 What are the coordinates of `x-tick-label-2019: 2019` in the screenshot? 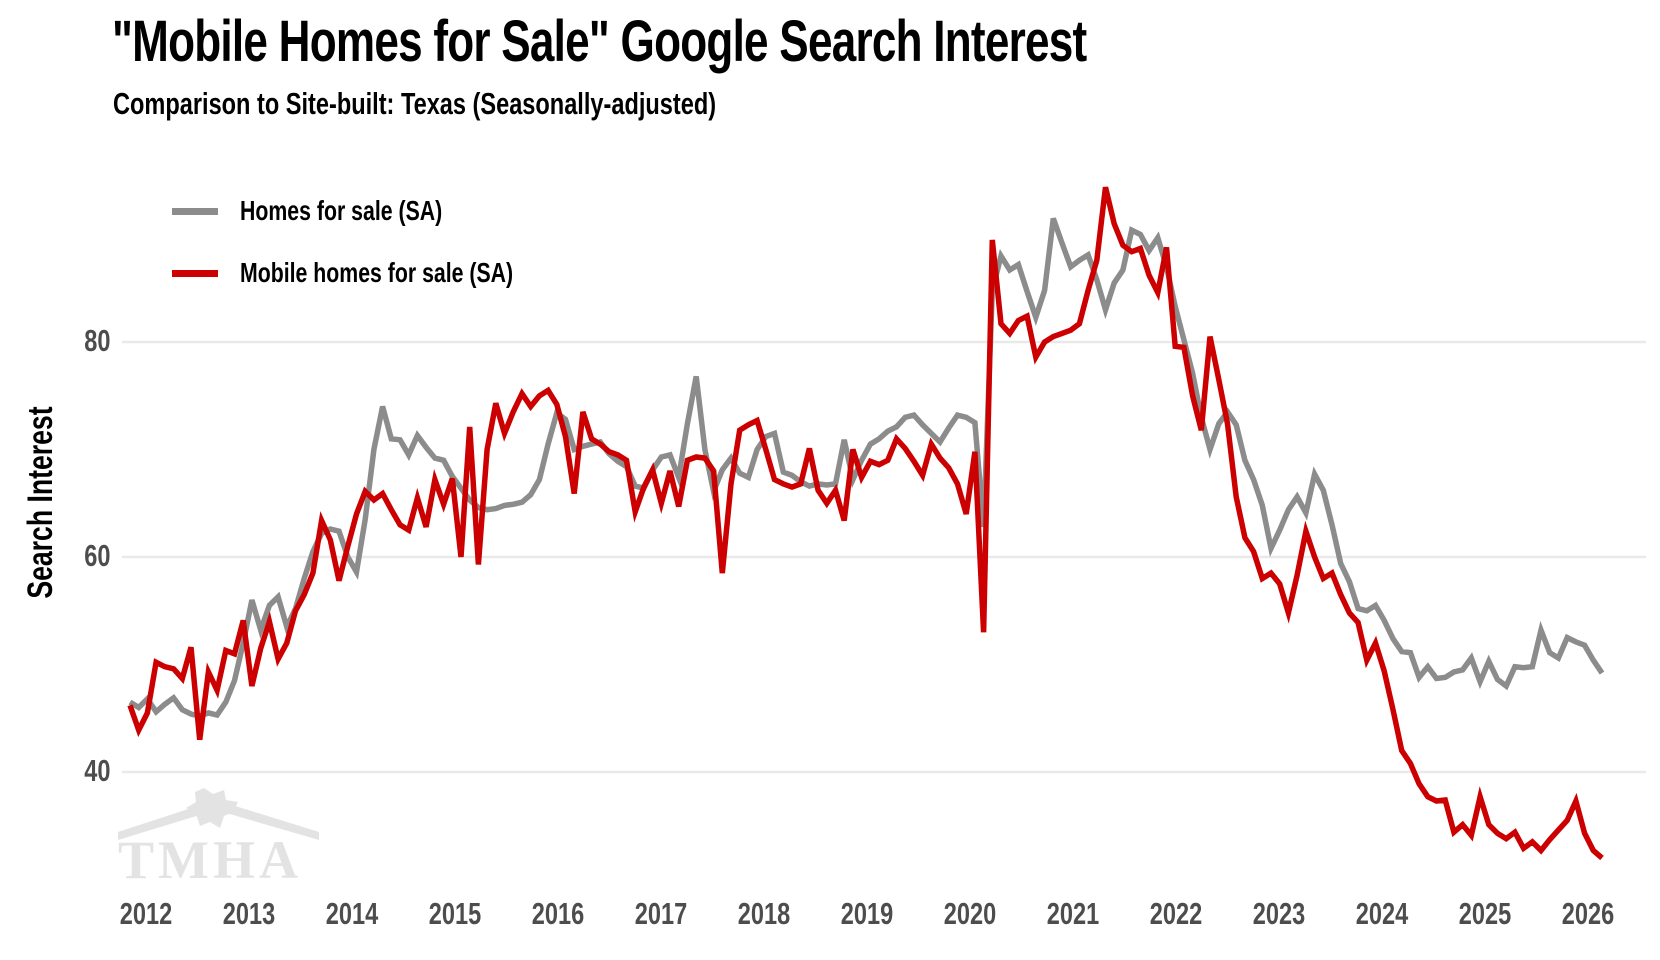 It's located at (867, 913).